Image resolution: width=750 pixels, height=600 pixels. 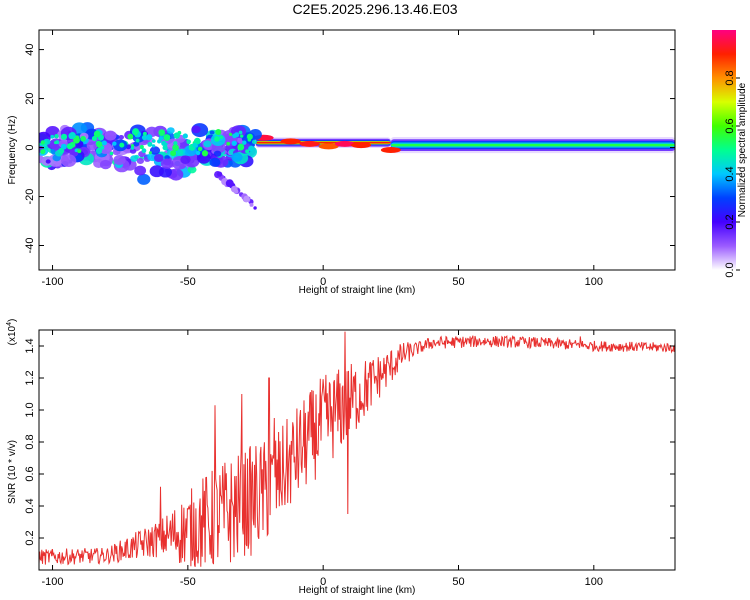 What do you see at coordinates (9, 324) in the screenshot?
I see `snr-exponent-power: 4` at bounding box center [9, 324].